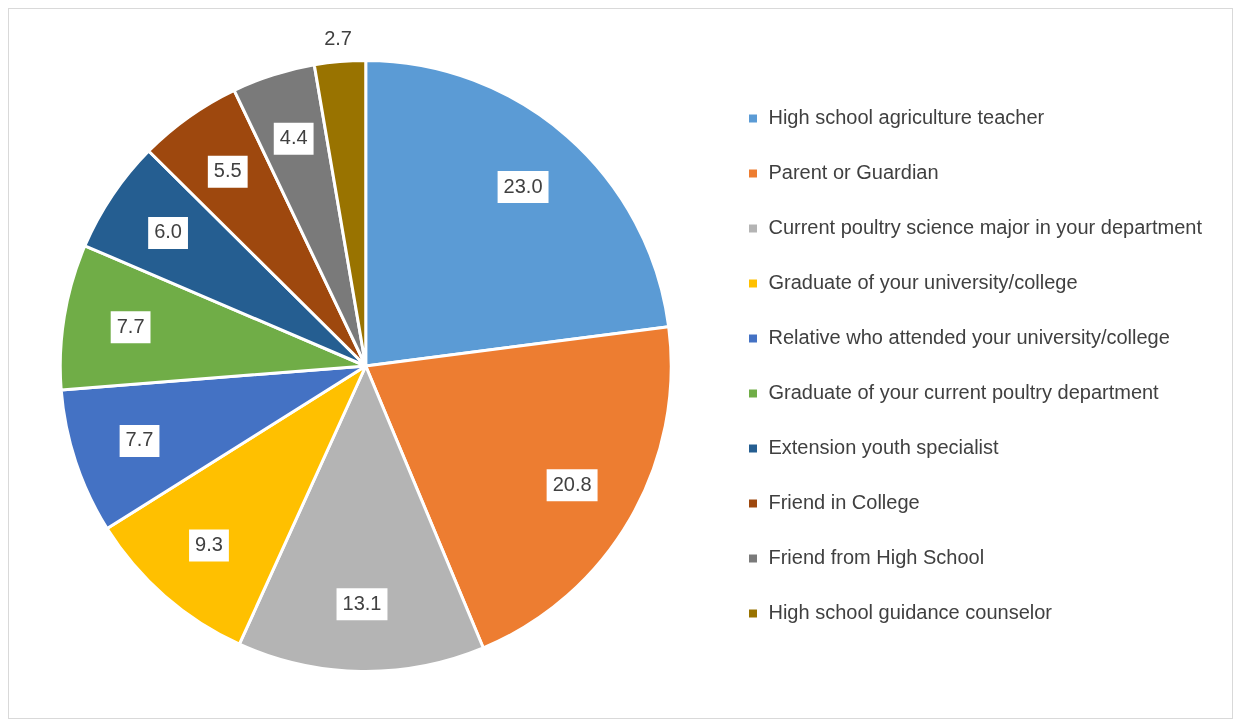  What do you see at coordinates (876, 557) in the screenshot?
I see `legend-label: Friend from High School` at bounding box center [876, 557].